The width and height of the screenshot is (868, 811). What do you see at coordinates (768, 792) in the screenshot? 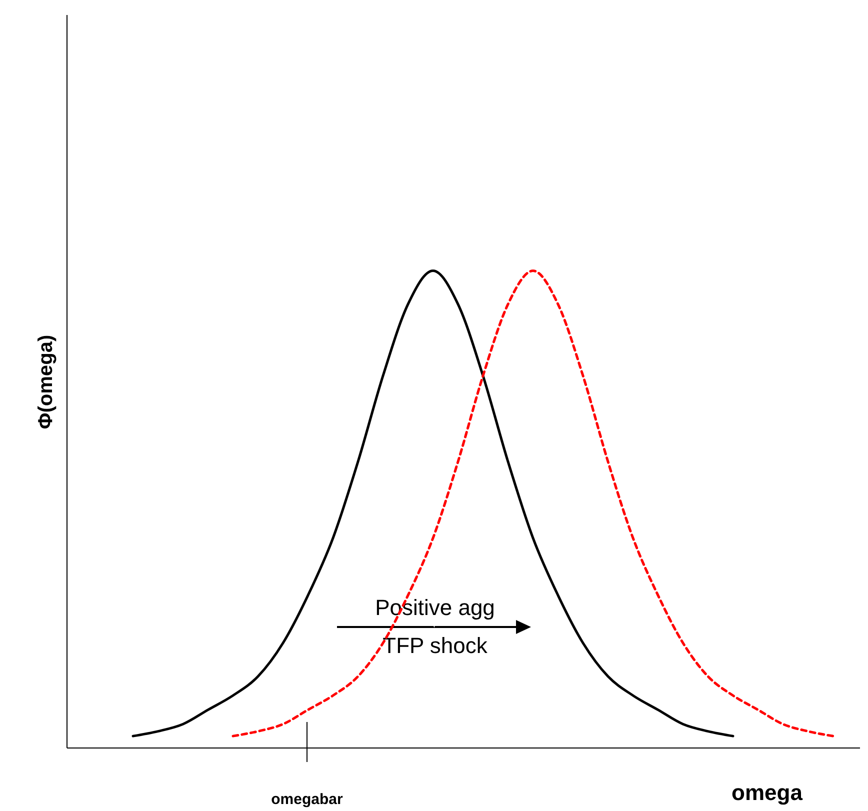
I see `x-axis-title: omega` at bounding box center [768, 792].